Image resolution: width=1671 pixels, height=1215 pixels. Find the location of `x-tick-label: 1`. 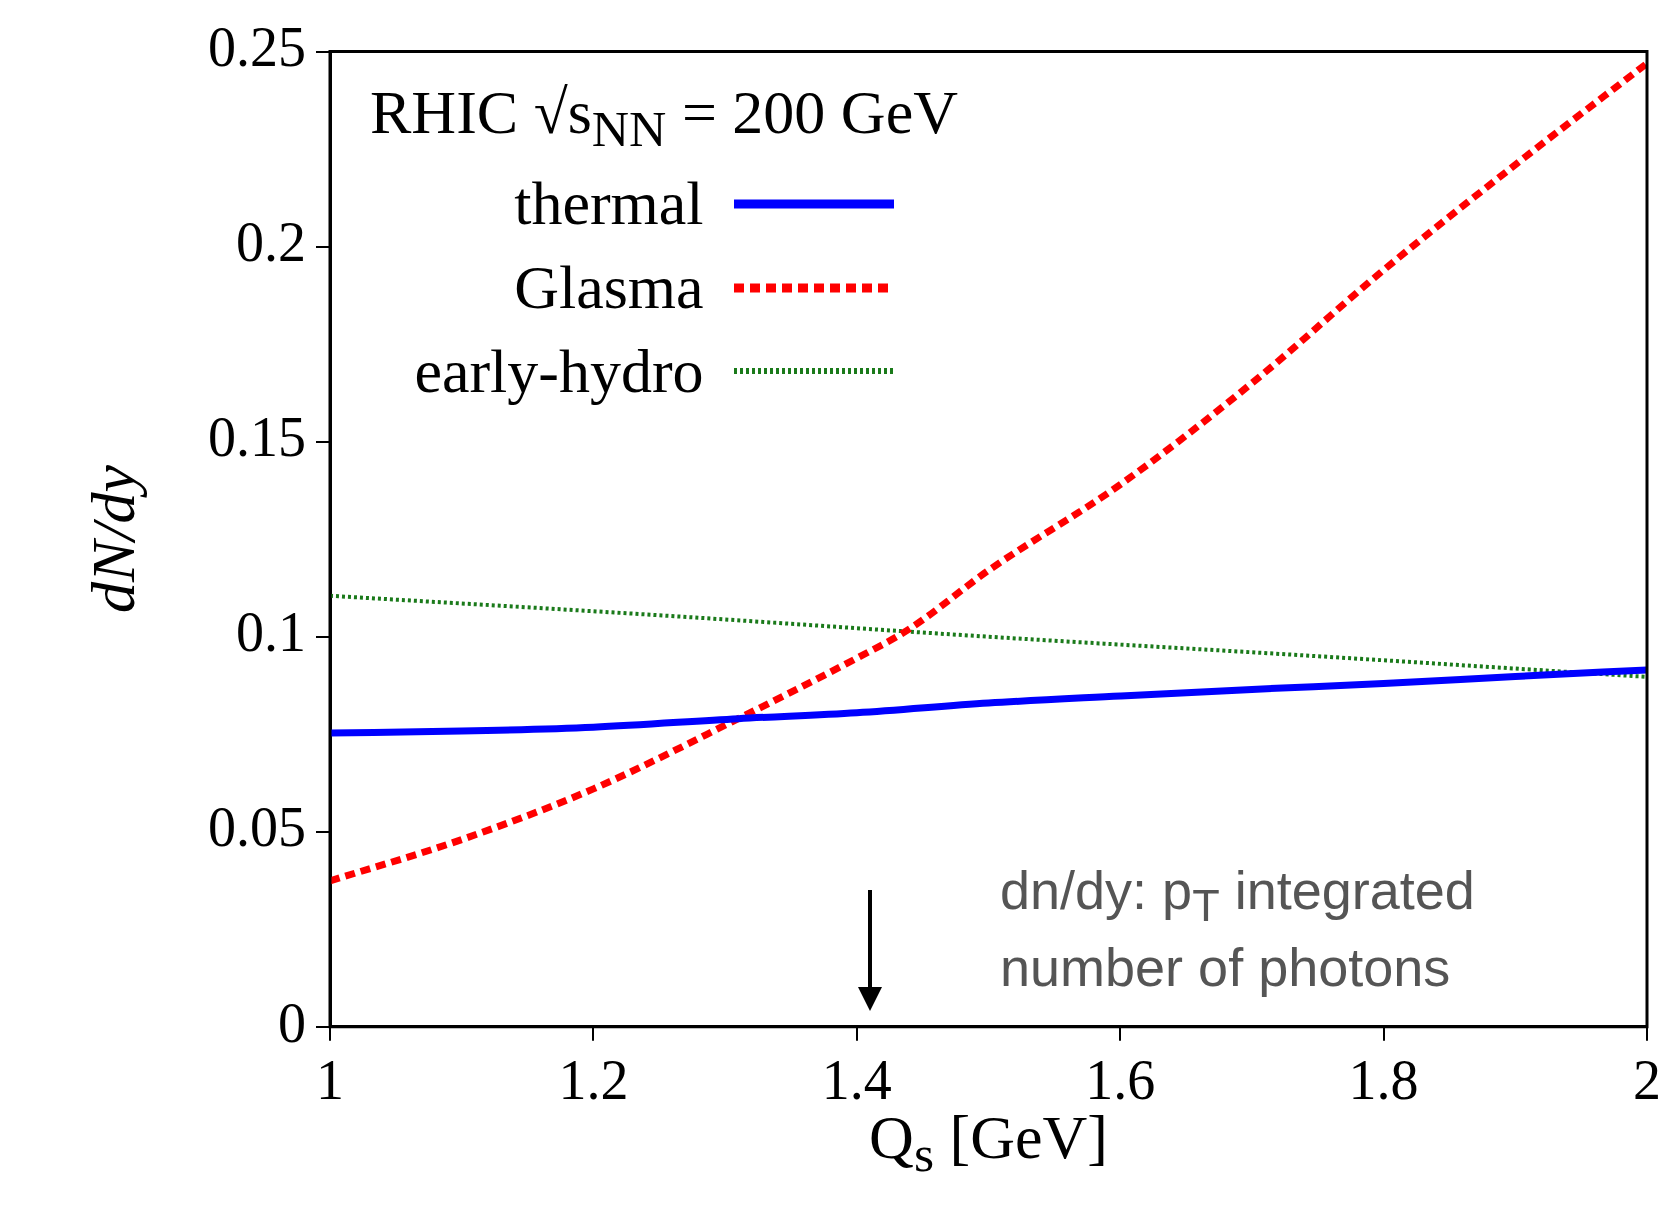

x-tick-label: 1 is located at coordinates (330, 1080).